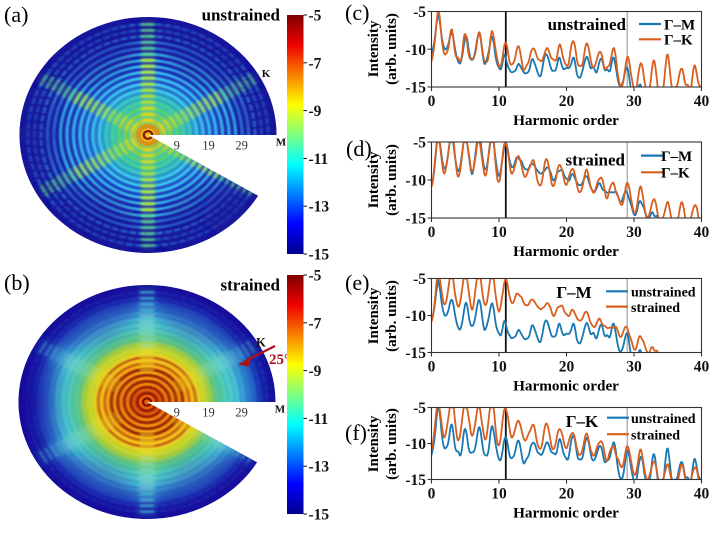  Describe the element at coordinates (357, 282) in the screenshot. I see `svg-text: (e)` at that location.